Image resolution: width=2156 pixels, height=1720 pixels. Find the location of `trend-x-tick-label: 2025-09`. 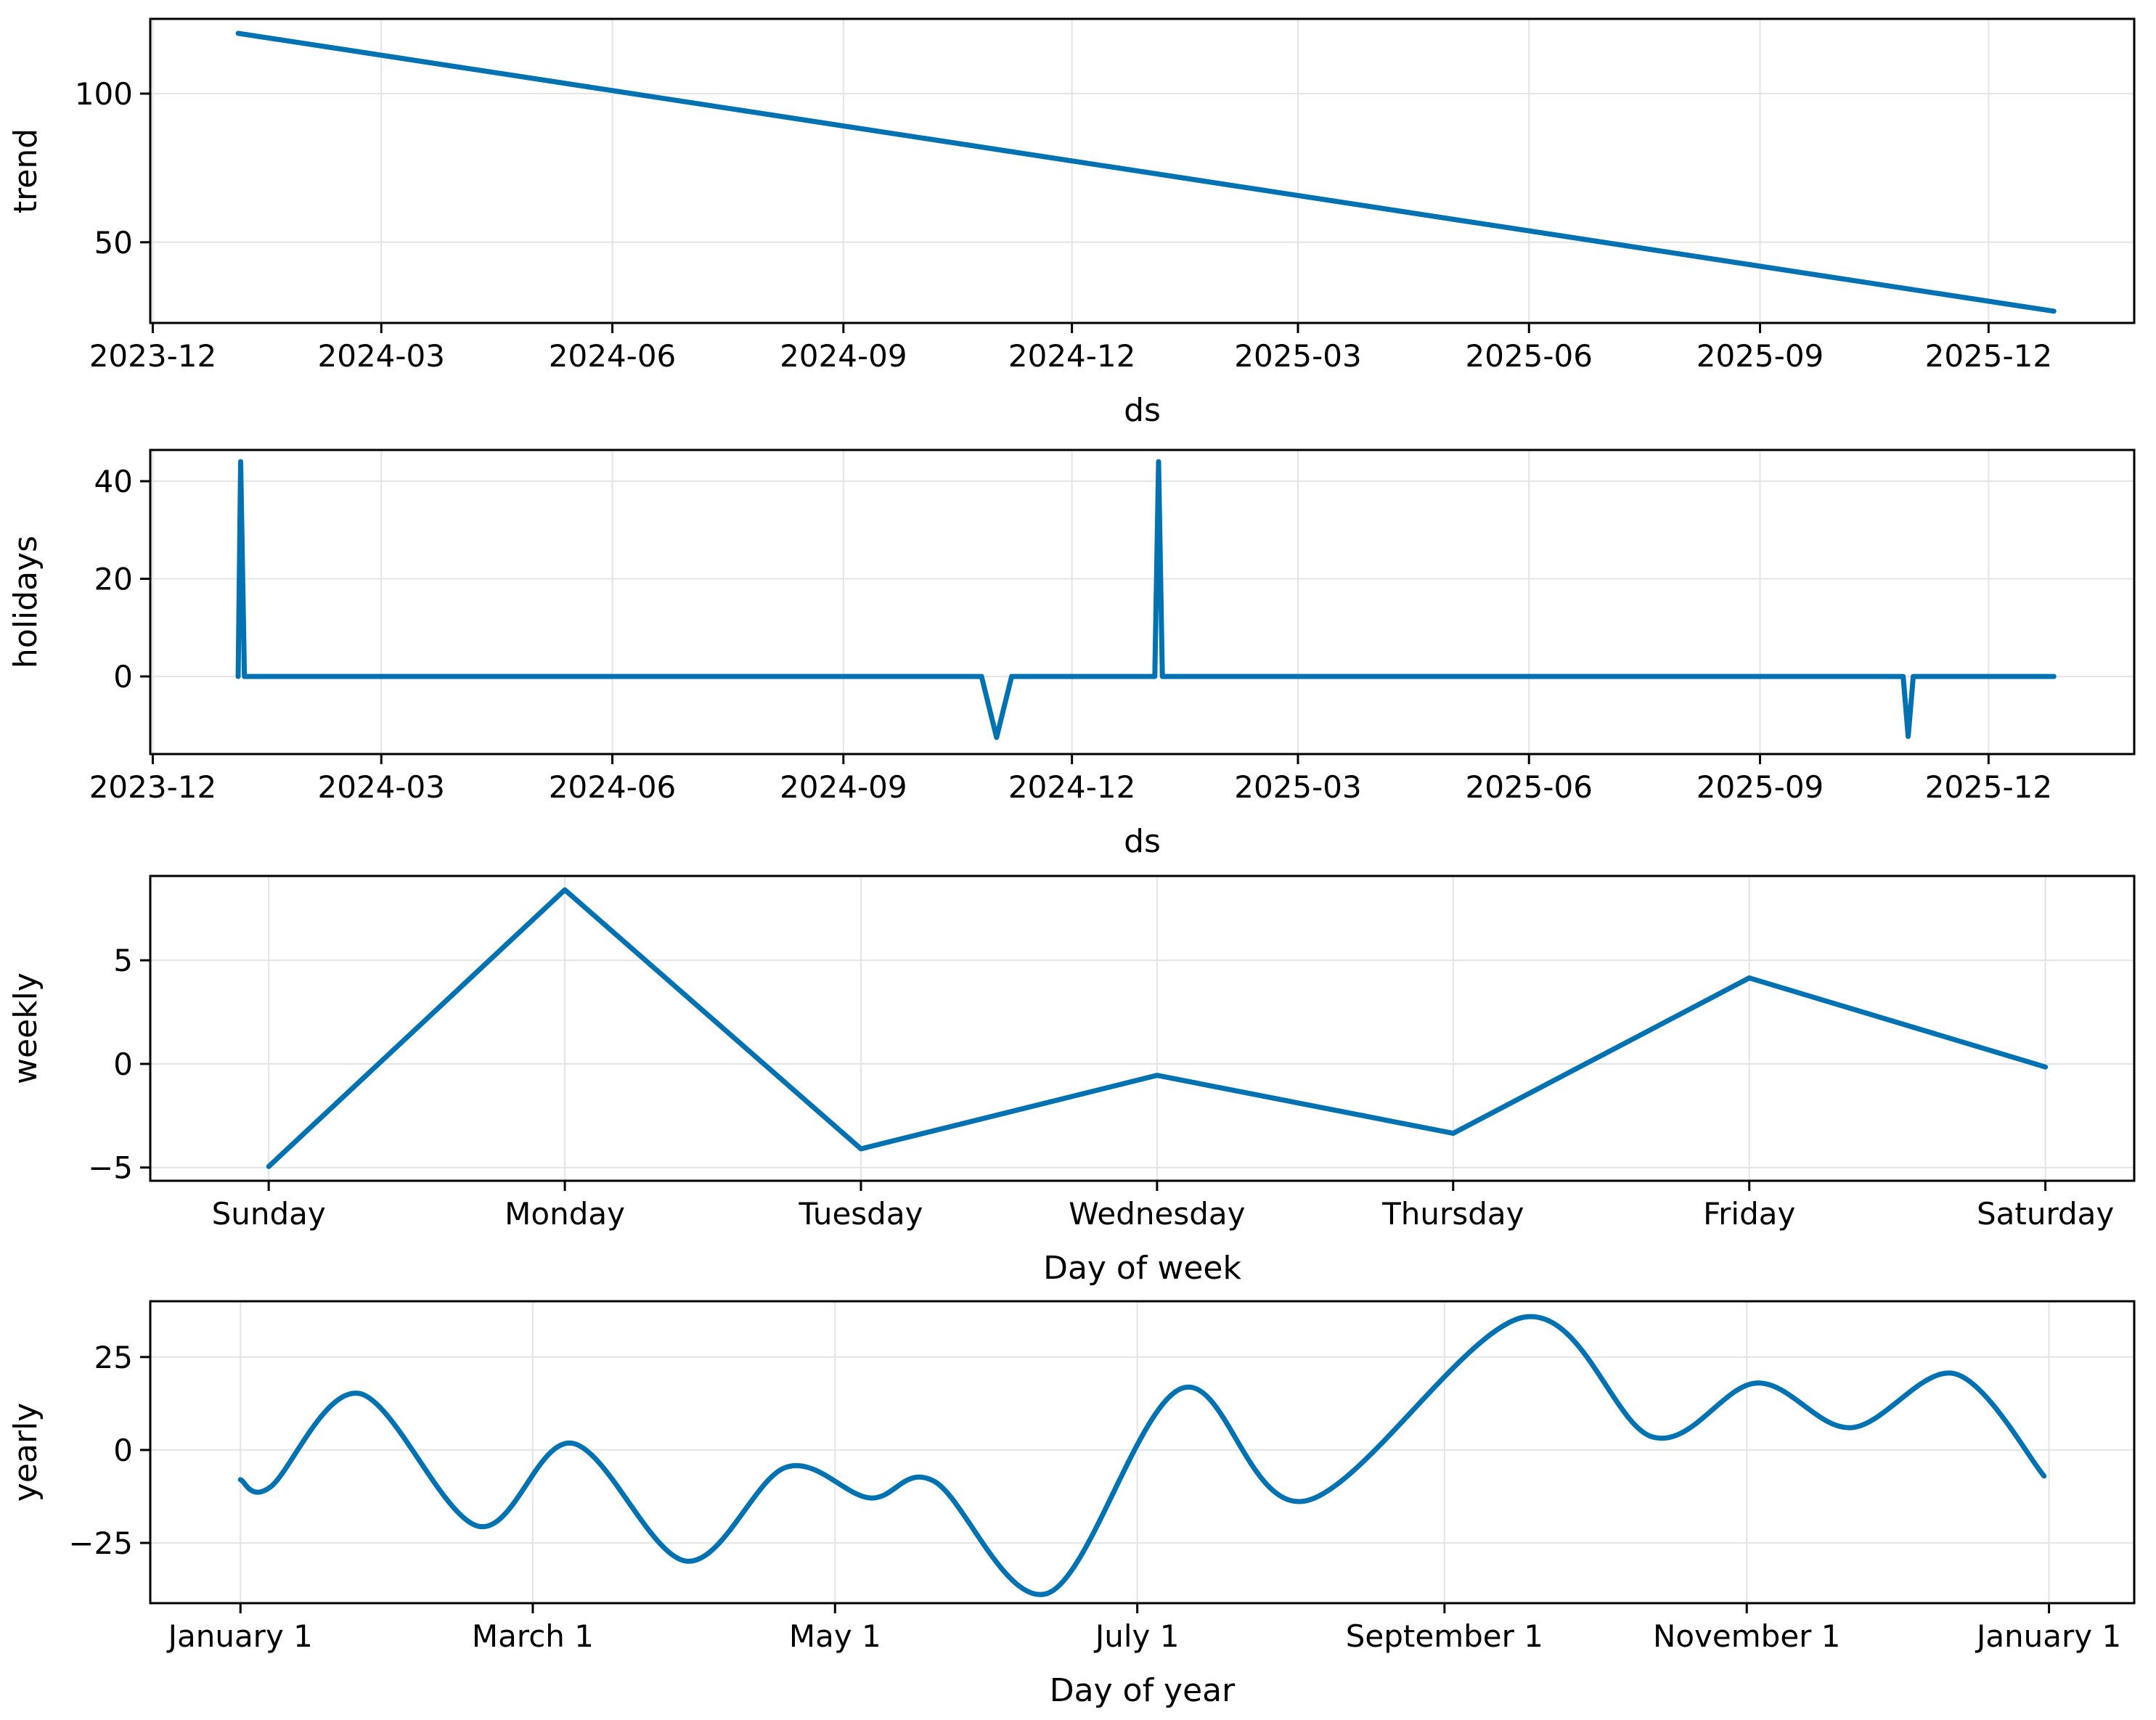

trend-x-tick-label: 2025-09 is located at coordinates (1760, 356).